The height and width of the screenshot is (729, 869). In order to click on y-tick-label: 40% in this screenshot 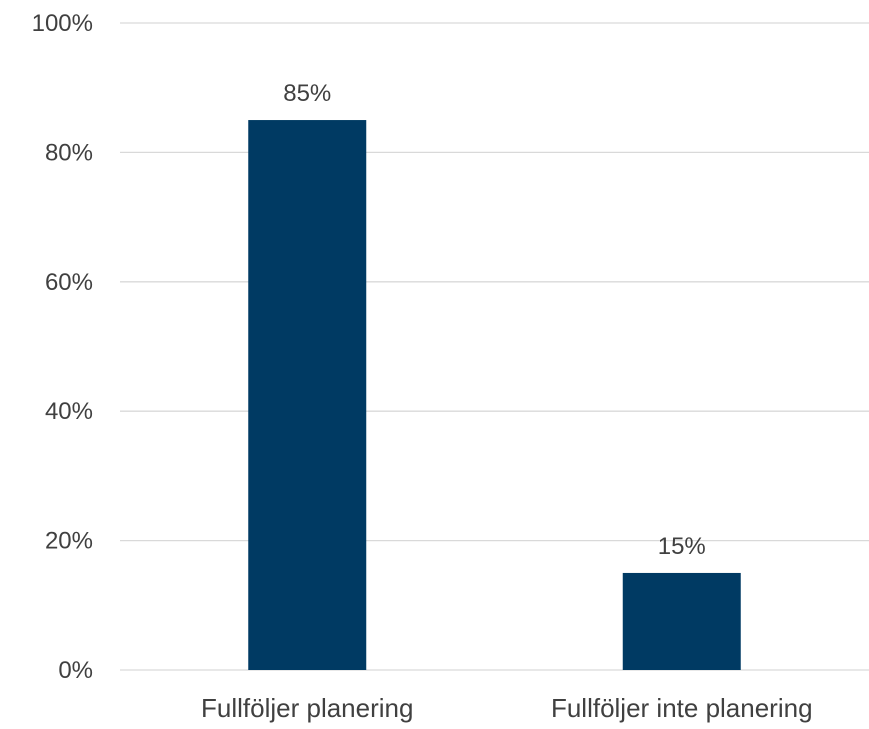, I will do `click(69, 411)`.